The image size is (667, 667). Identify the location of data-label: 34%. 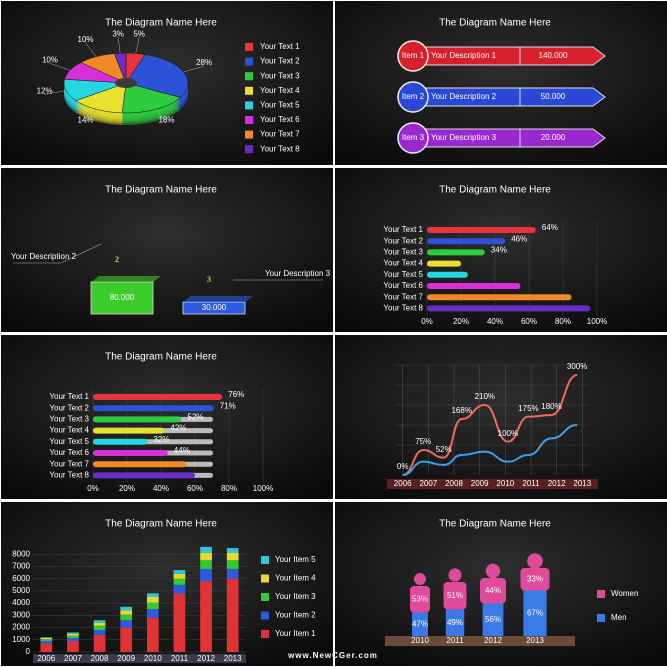
(499, 250).